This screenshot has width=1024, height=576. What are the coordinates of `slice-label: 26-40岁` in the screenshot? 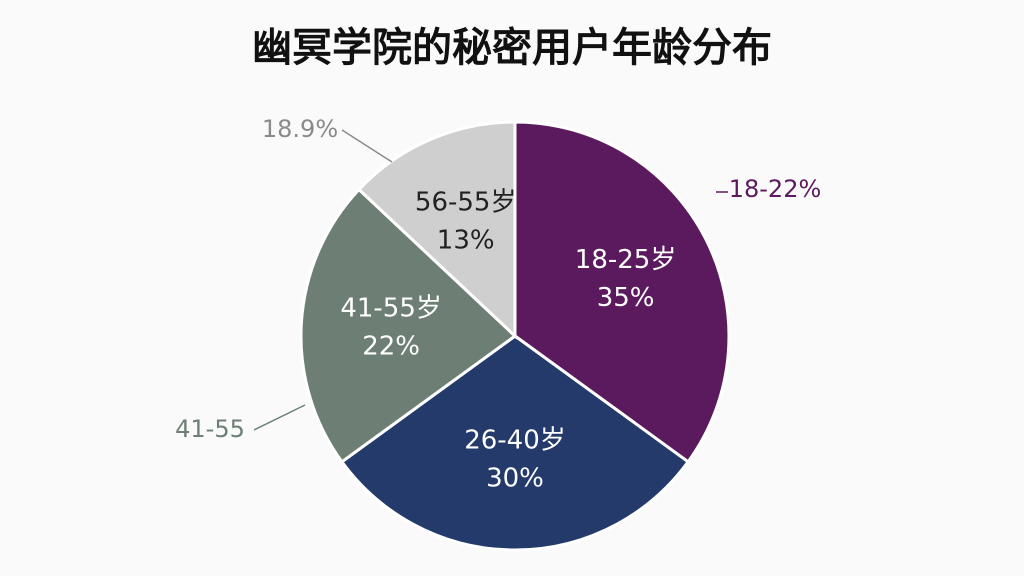 It's located at (515, 441).